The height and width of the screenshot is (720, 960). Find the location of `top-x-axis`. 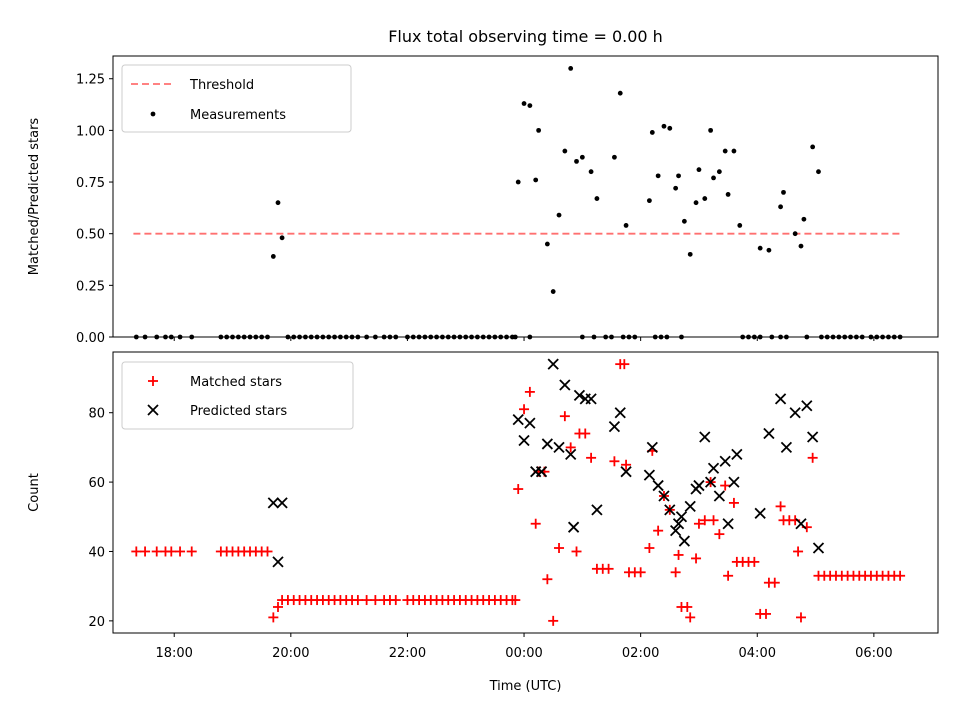

top-x-axis is located at coordinates (524, 339).